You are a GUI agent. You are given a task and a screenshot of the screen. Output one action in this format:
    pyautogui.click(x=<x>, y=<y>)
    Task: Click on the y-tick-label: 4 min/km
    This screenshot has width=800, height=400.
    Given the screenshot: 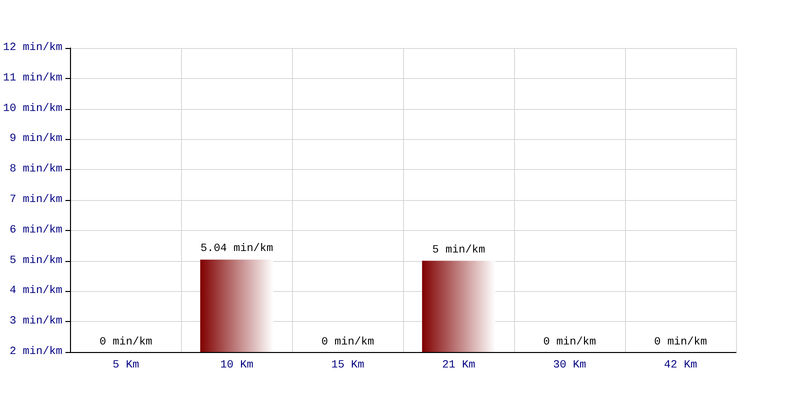 What is the action you would take?
    pyautogui.click(x=36, y=291)
    